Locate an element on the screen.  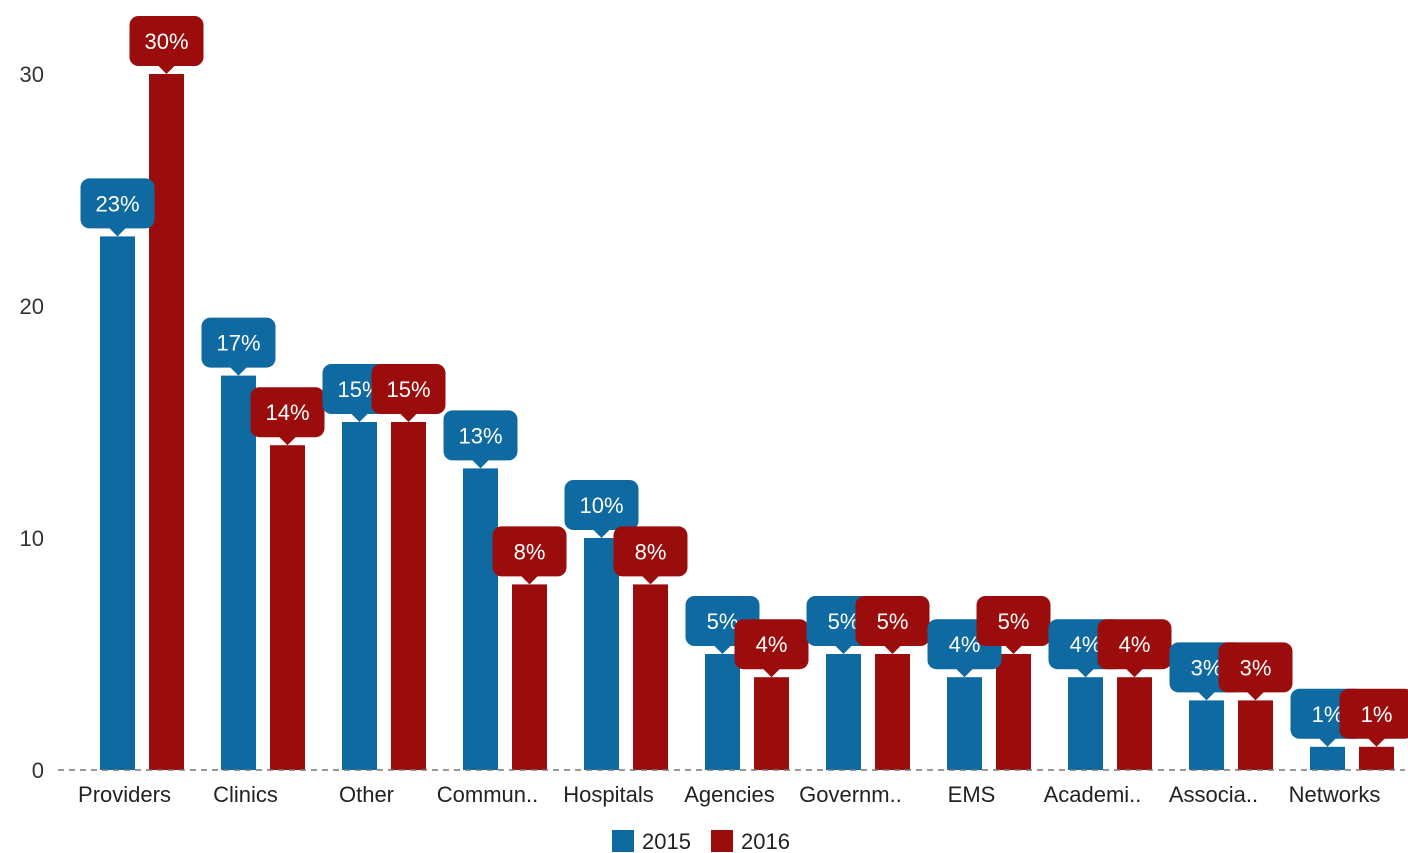
legend-item-2016: 2016 is located at coordinates (750, 841).